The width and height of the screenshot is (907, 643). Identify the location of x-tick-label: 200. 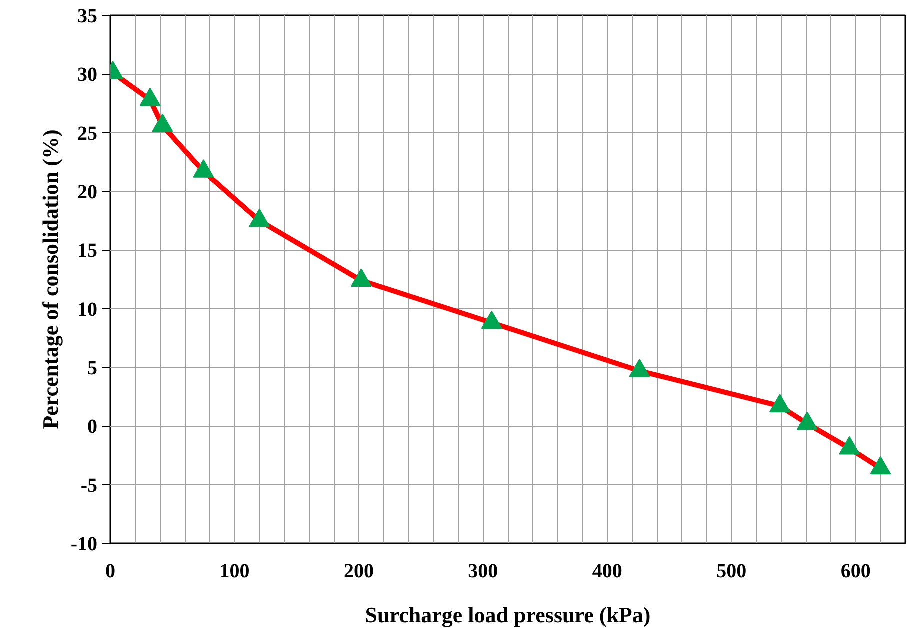
(359, 571).